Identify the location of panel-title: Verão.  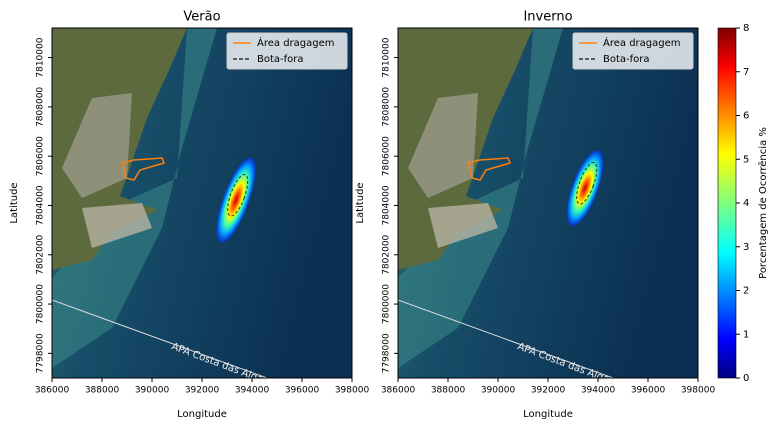
(201, 17).